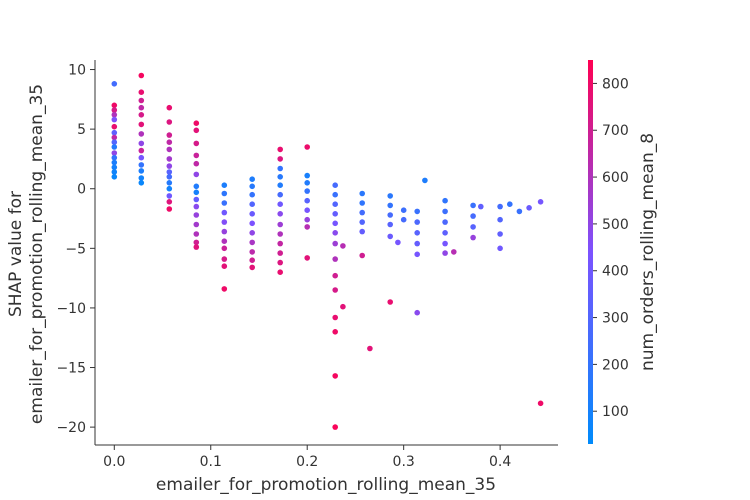  Describe the element at coordinates (71, 309) in the screenshot. I see `y-tick-label: −10` at that location.